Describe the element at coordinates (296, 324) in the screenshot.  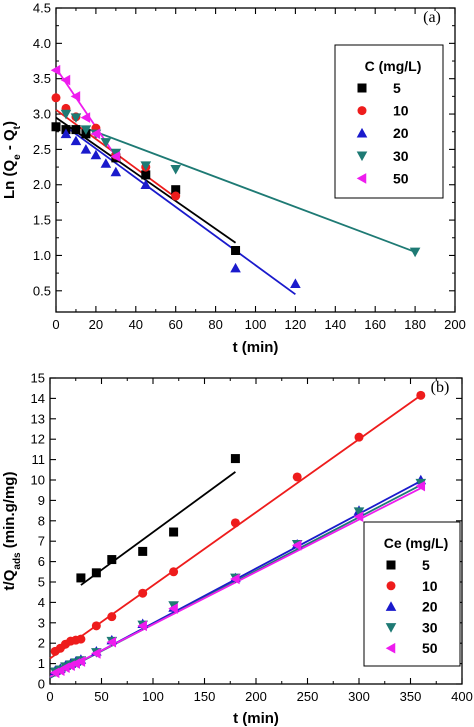
I see `x-tick-label: 120` at that location.